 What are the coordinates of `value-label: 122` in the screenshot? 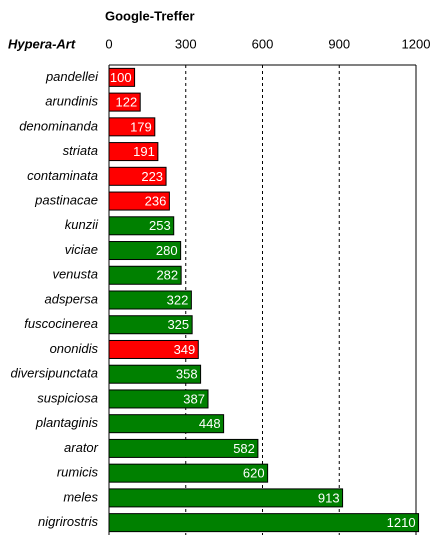 It's located at (127, 102).